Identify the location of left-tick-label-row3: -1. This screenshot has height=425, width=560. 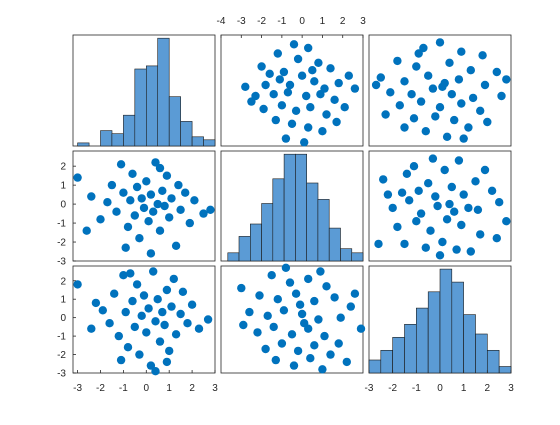
(61, 337).